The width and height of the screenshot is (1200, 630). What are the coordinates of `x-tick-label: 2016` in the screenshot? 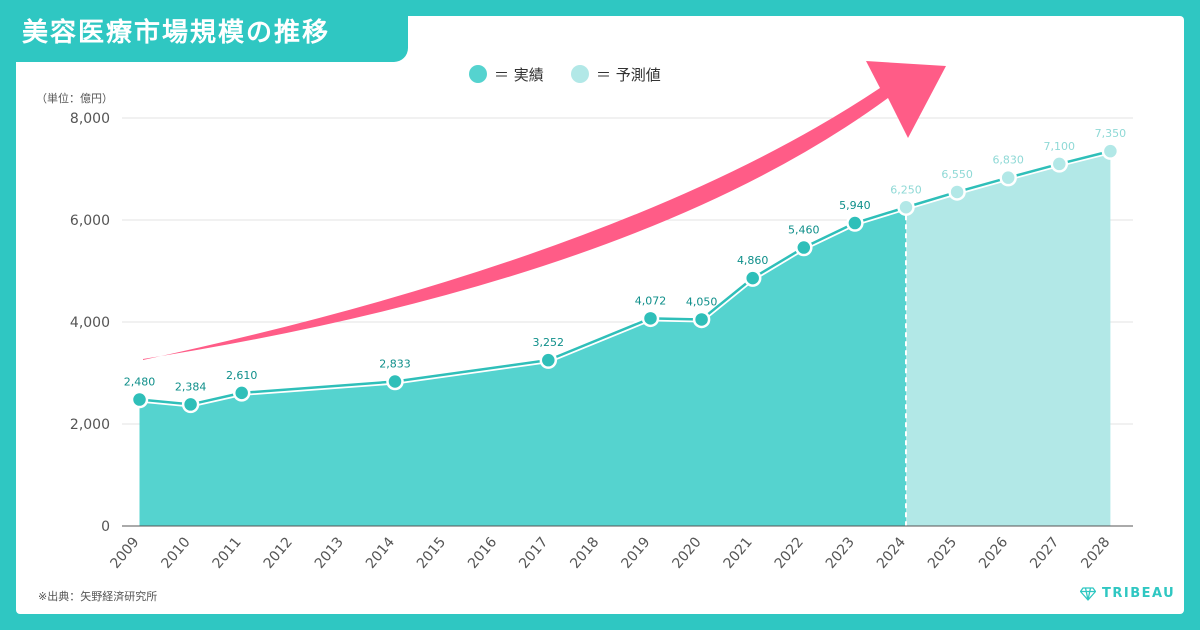 It's located at (482, 553).